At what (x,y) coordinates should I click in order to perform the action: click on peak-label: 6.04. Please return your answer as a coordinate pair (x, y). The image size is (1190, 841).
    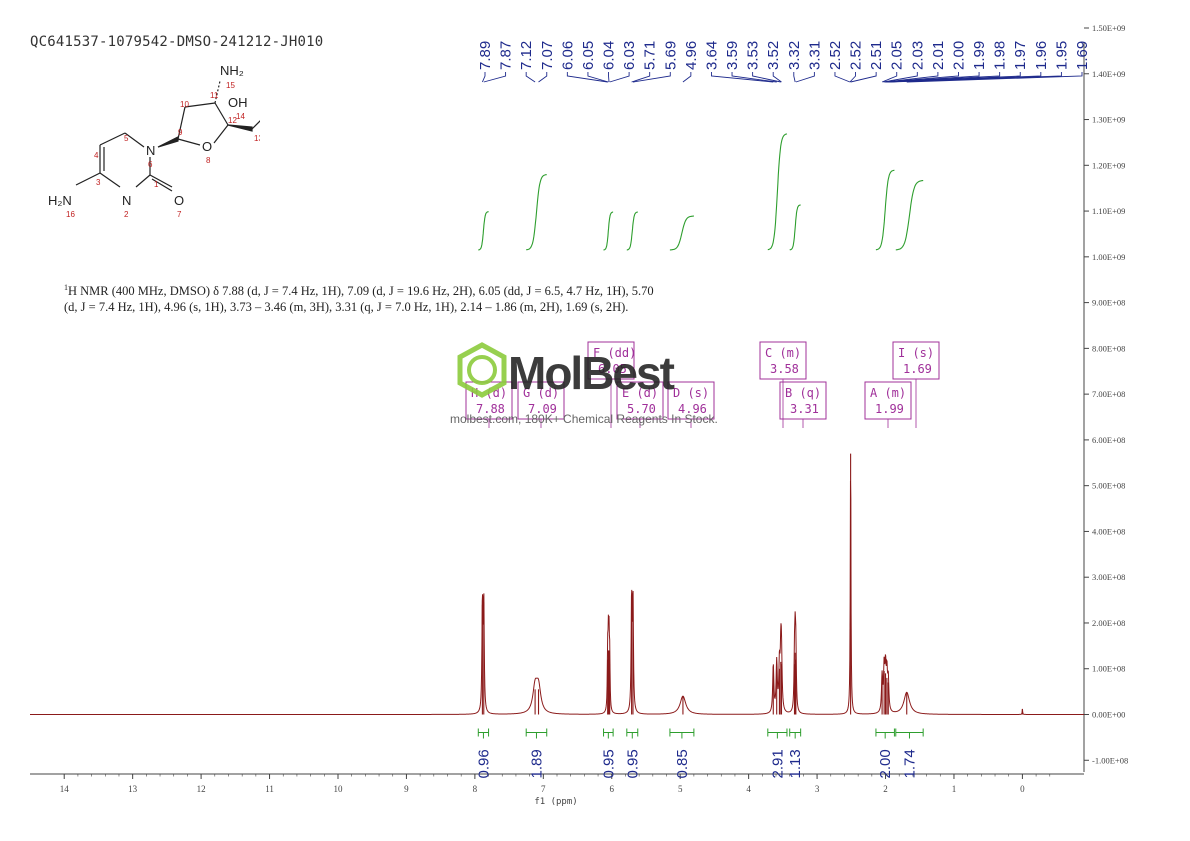
    Looking at the image, I should click on (609, 55).